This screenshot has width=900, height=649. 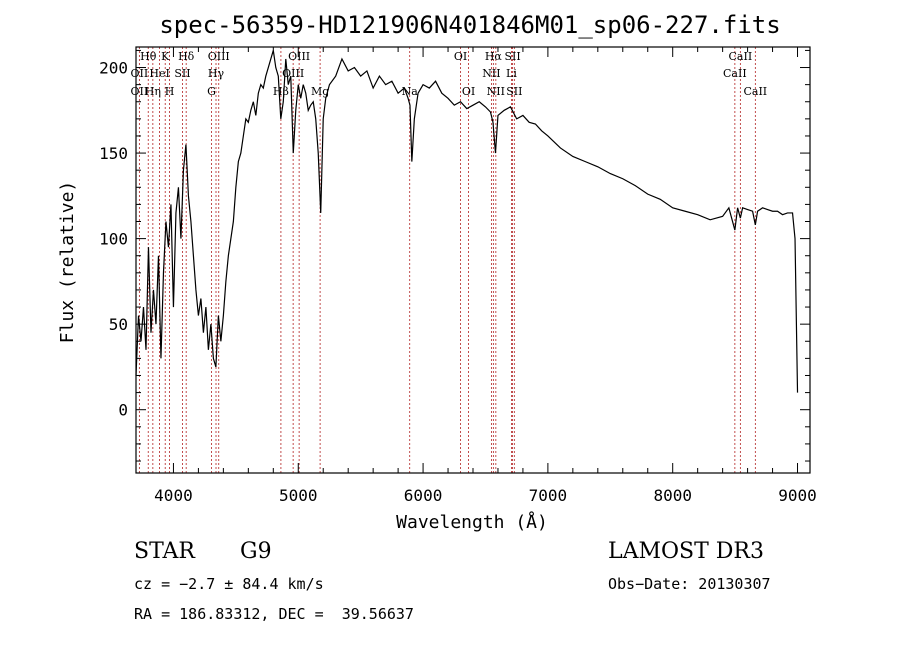 I want to click on y-tick-label: 50, so click(x=118, y=324).